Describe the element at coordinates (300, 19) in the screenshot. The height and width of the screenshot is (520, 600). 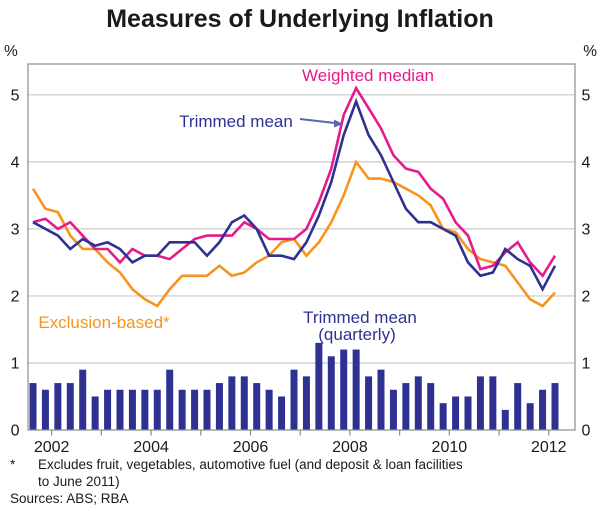
I see `chart-title: Measures of Underlying Inflation` at that location.